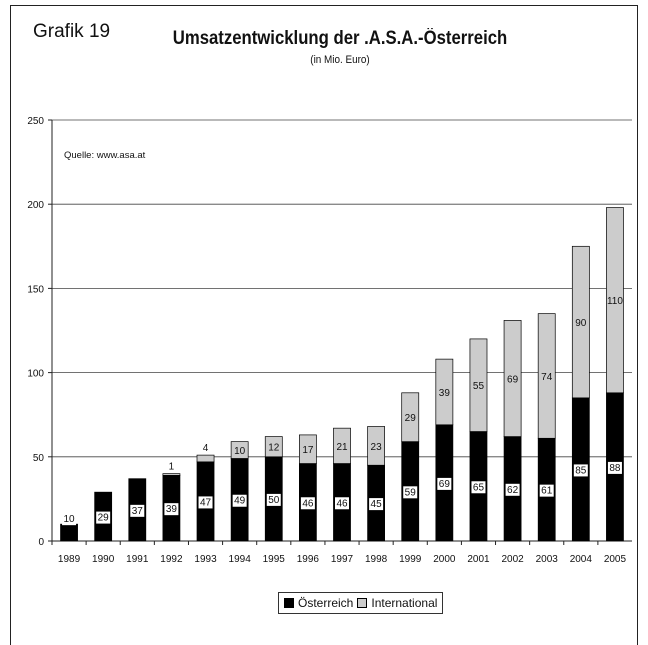 The image size is (648, 645). I want to click on x-tick-label: 1991, so click(137, 559).